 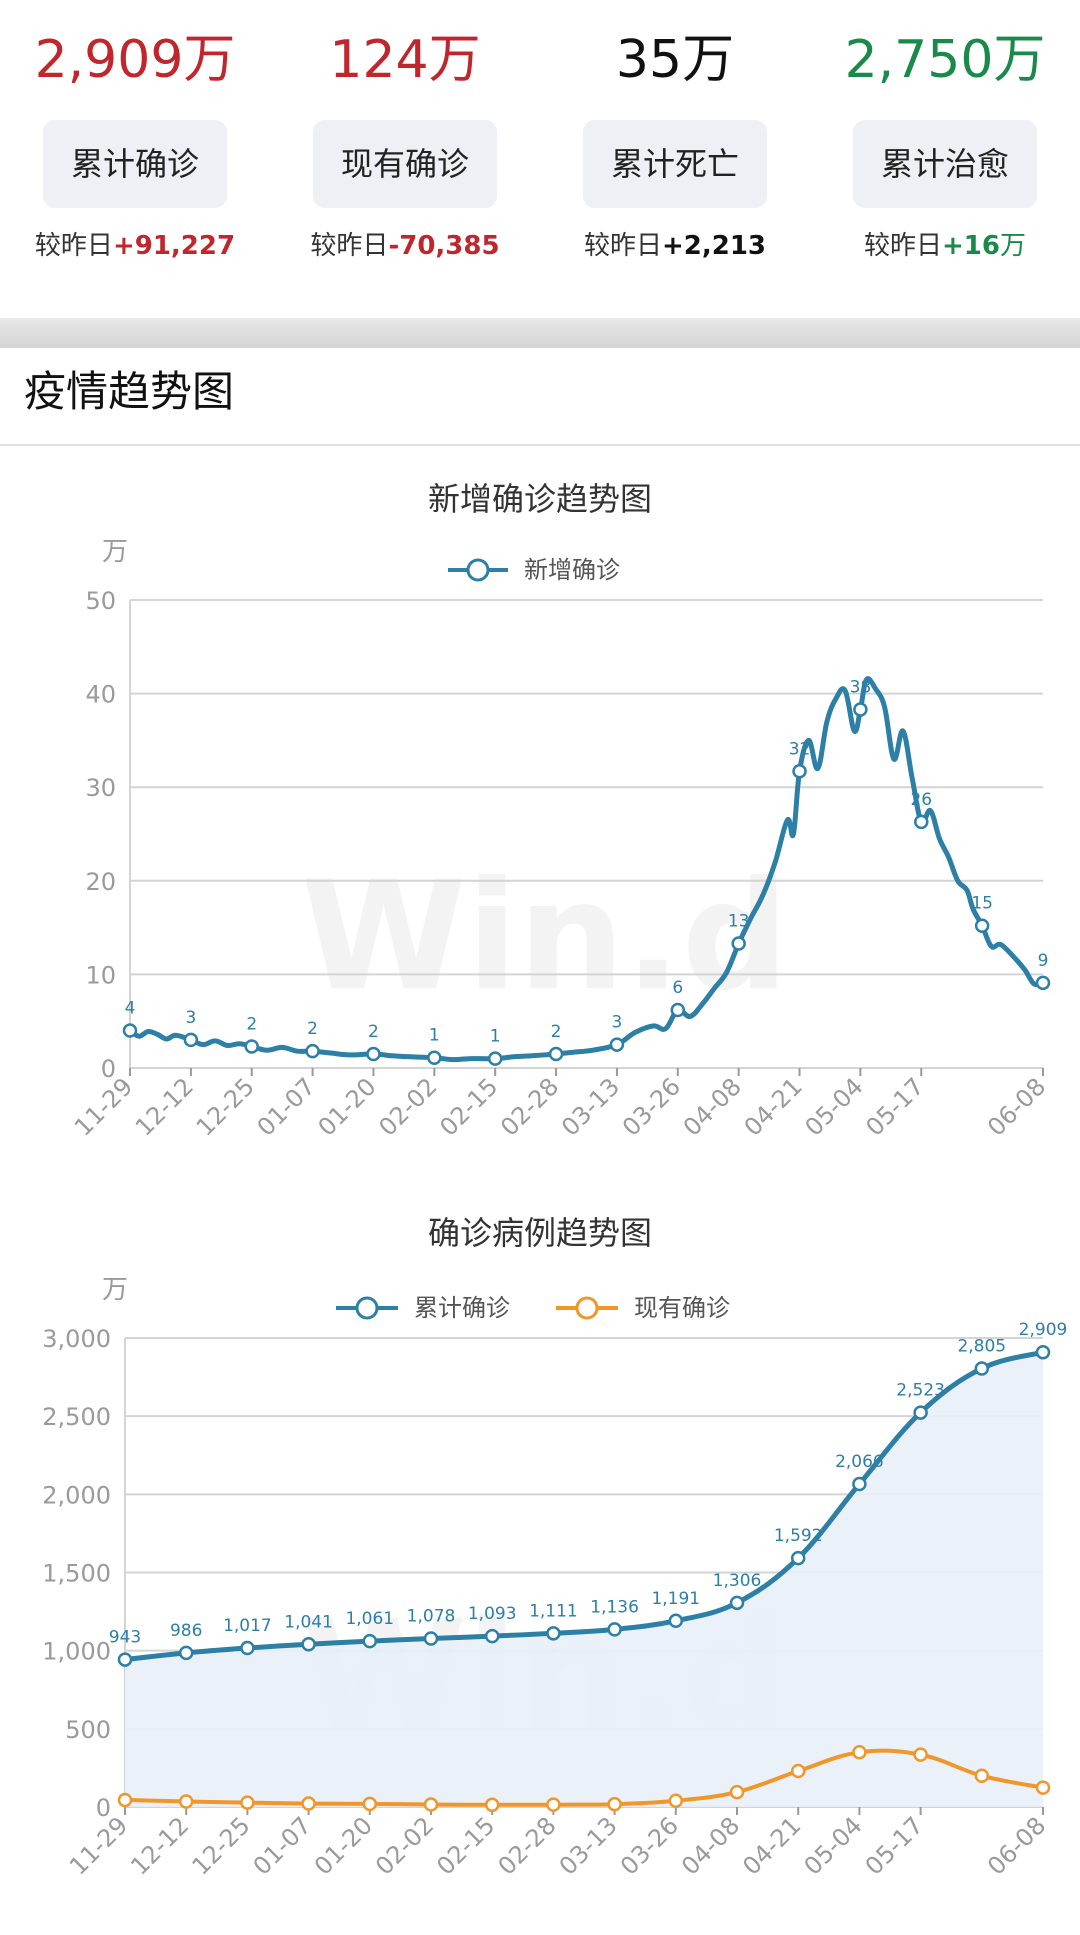 I want to click on stat-label-button: 累计治愈, so click(x=945, y=164).